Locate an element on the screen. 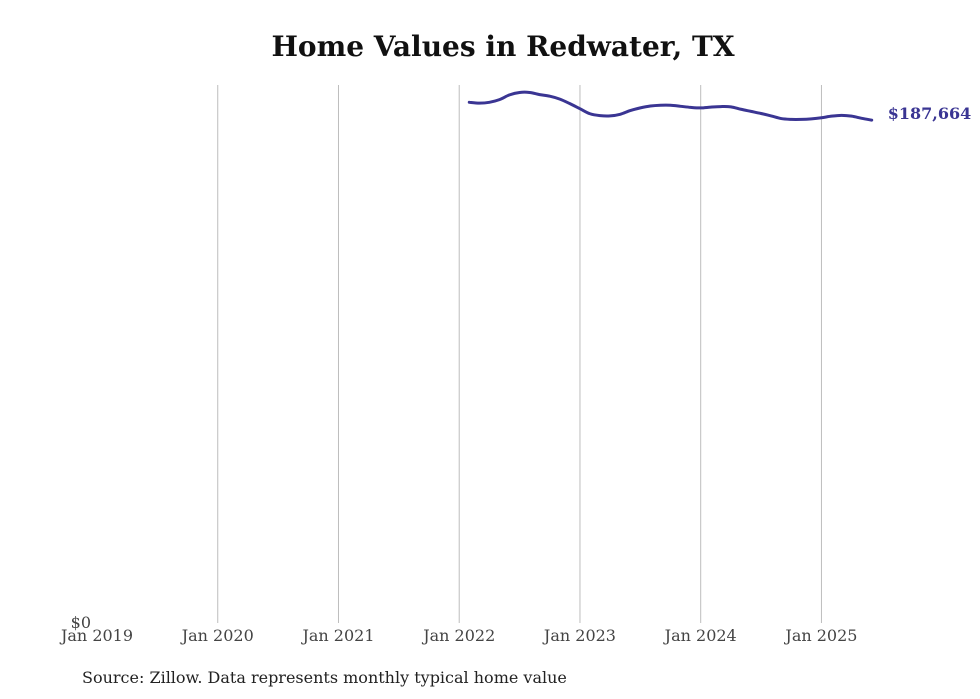 The image size is (980, 699). x-tick-label: Jan 2021 is located at coordinates (337, 635).